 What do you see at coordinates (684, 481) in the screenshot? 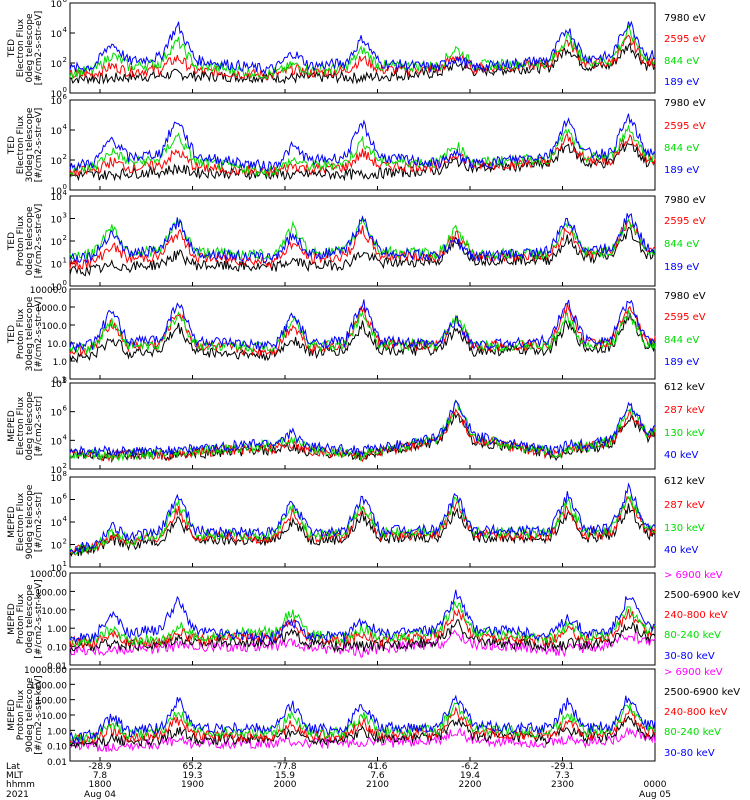
I see `legend-entry: 612 keV` at bounding box center [684, 481].